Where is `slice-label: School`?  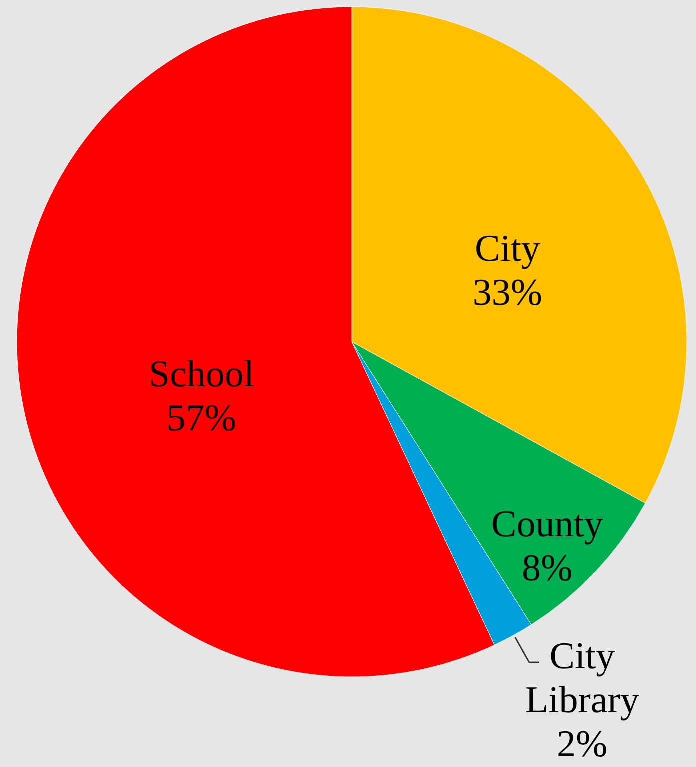 slice-label: School is located at coordinates (201, 375).